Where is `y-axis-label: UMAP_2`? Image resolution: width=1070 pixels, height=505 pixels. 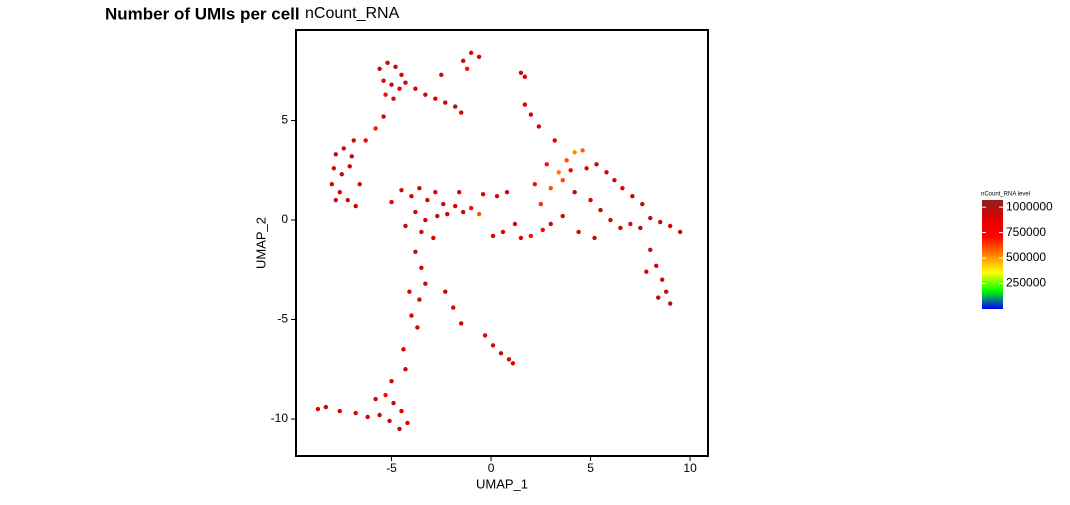
y-axis-label: UMAP_2 is located at coordinates (260, 243).